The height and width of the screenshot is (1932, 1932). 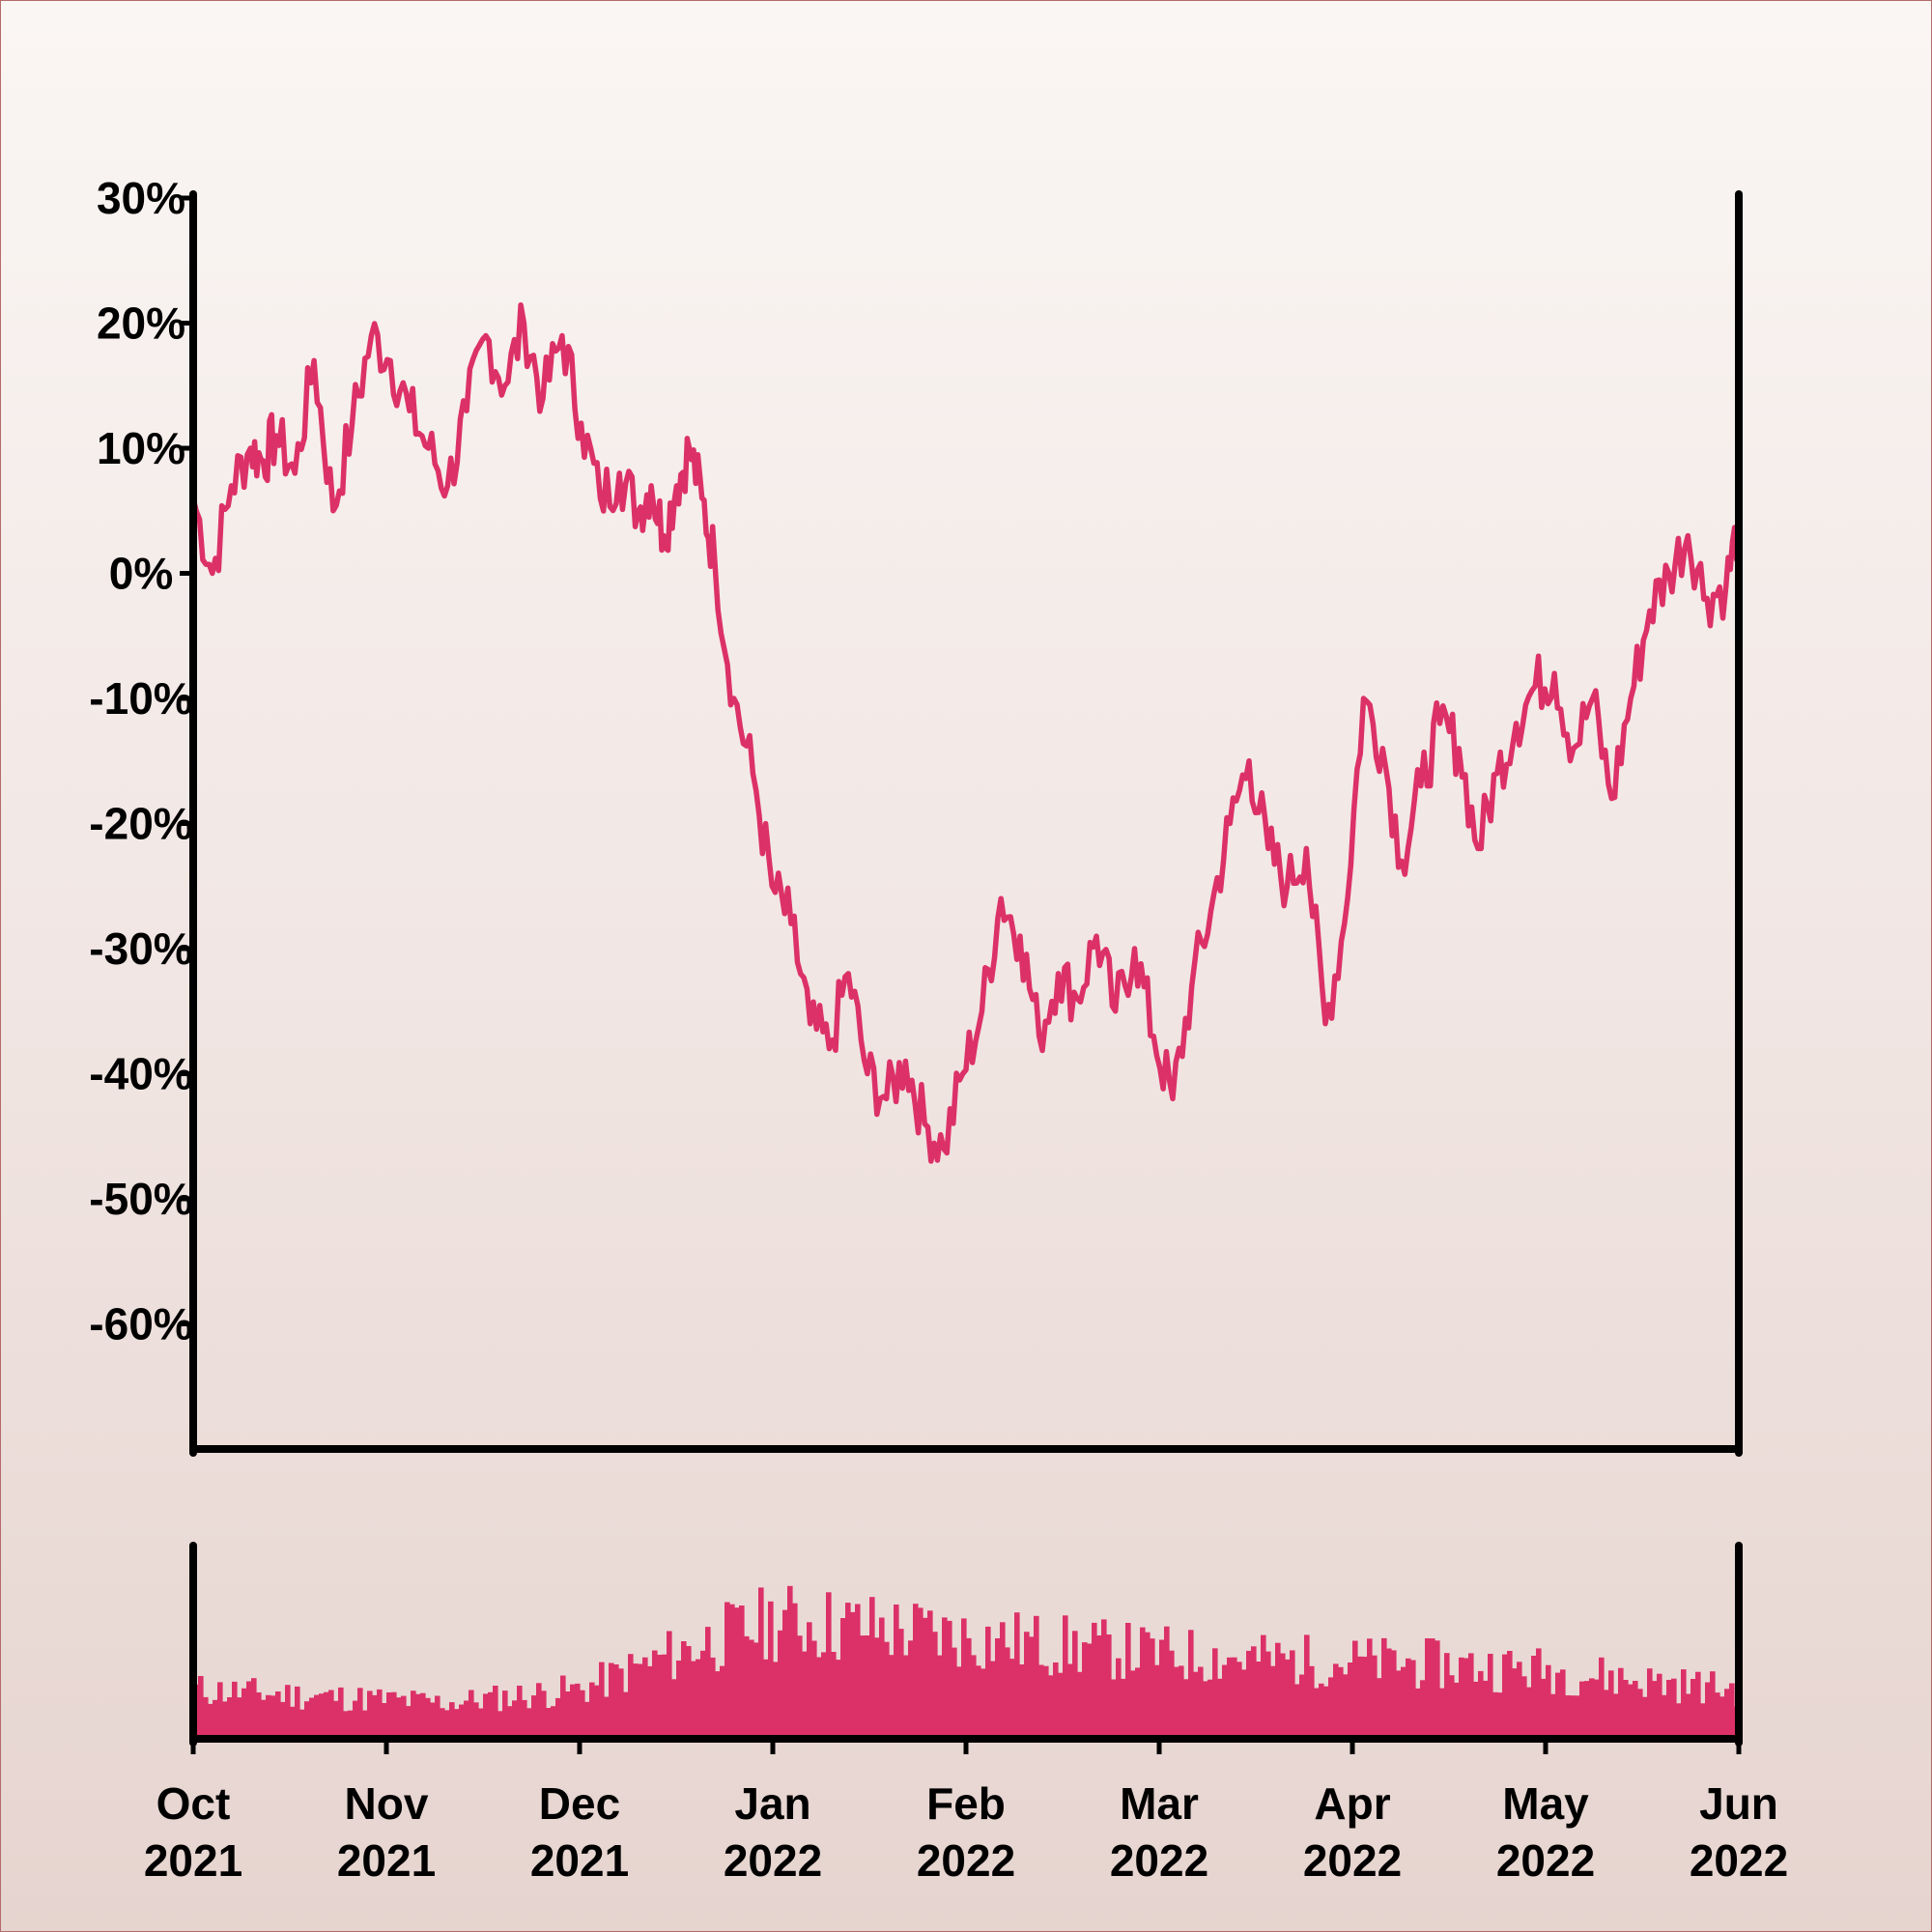 I want to click on y-tick-label: 20%, so click(x=141, y=323).